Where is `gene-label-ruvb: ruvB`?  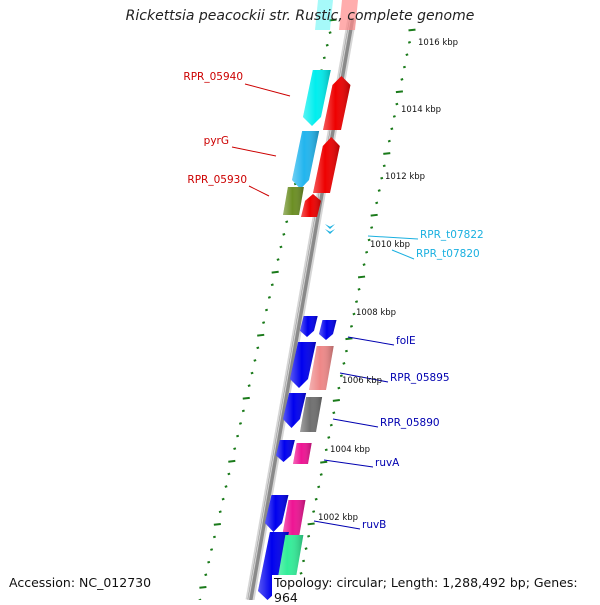
gene-label-ruvb: ruvB is located at coordinates (374, 525).